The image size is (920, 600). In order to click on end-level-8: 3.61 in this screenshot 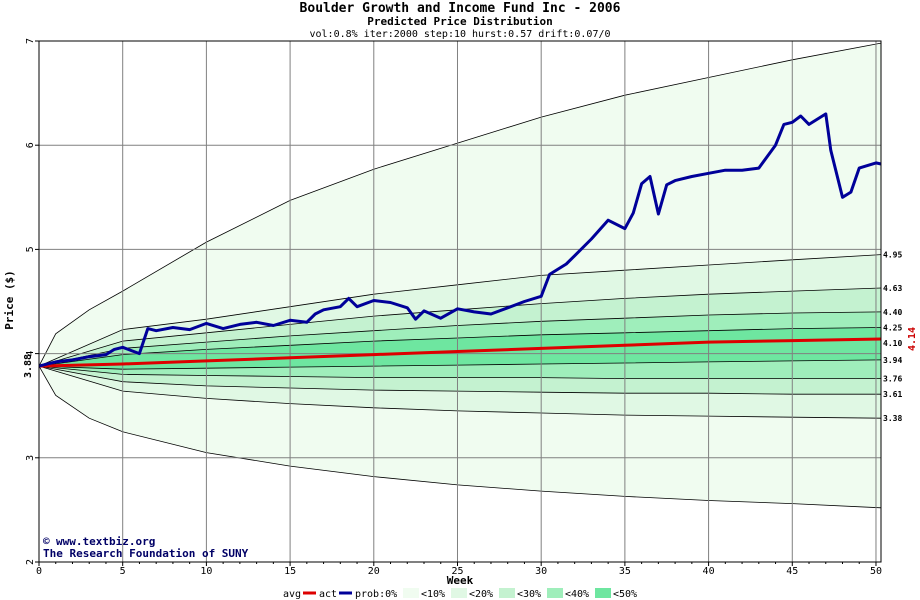, I will do `click(892, 394)`.